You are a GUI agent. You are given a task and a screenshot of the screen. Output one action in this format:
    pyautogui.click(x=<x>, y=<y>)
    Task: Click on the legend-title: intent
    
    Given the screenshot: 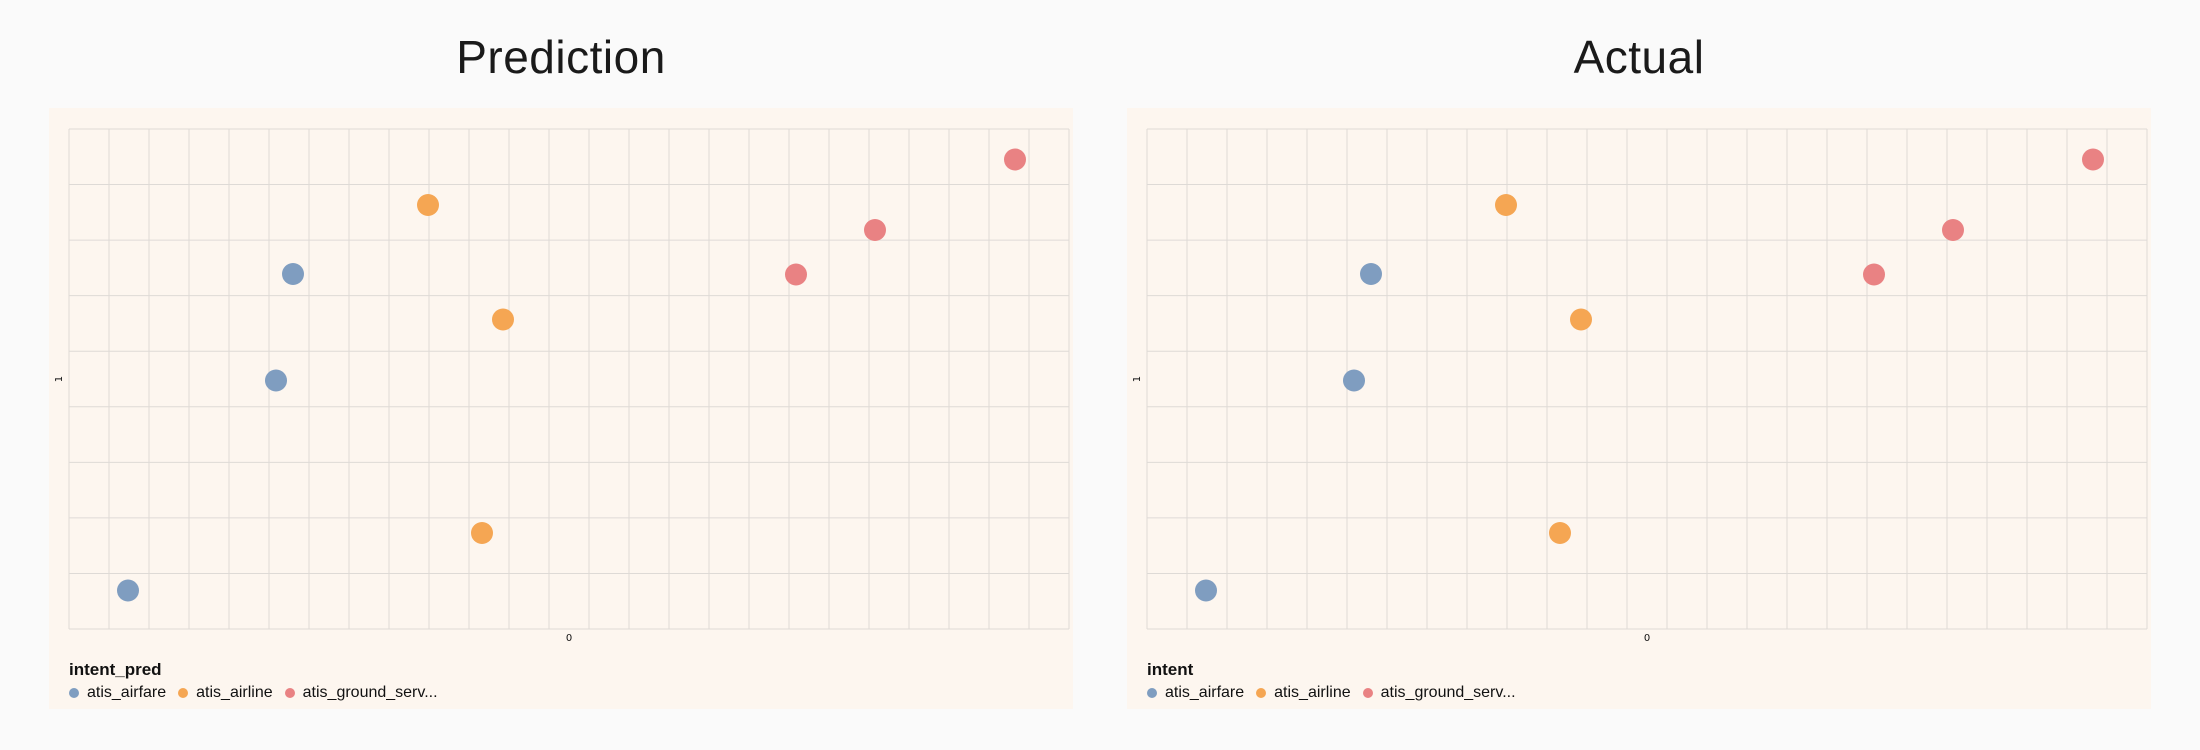 What is the action you would take?
    pyautogui.click(x=1170, y=669)
    